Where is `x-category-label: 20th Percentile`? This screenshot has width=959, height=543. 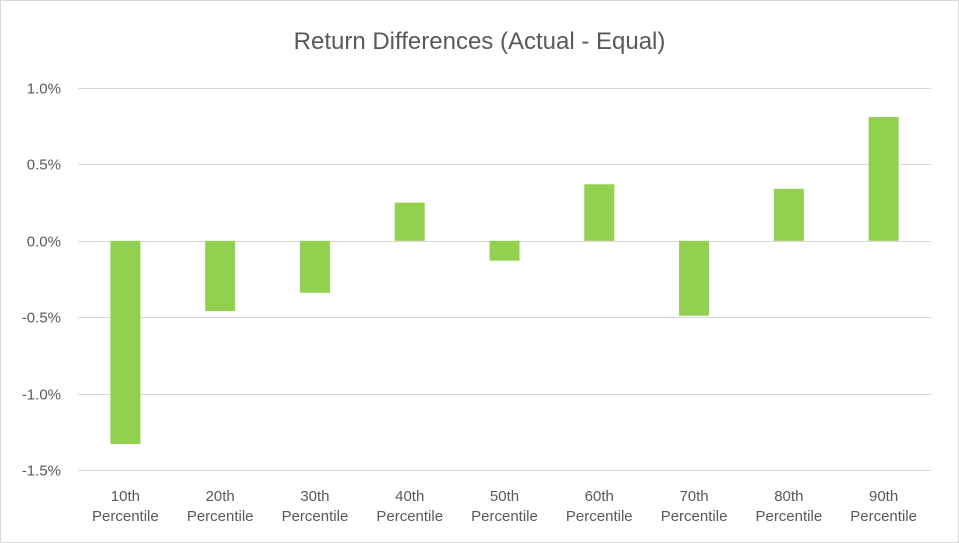 x-category-label: 20th Percentile is located at coordinates (220, 506).